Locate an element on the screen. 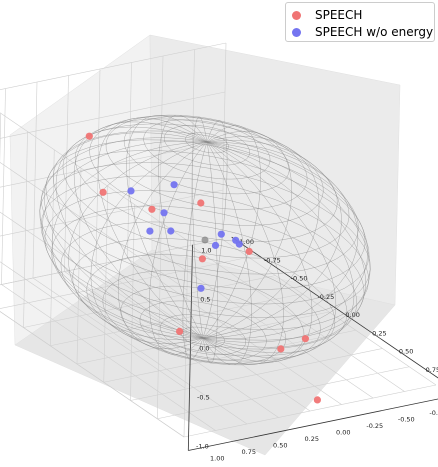 The image size is (438, 467). sphere-center-point is located at coordinates (205, 240).